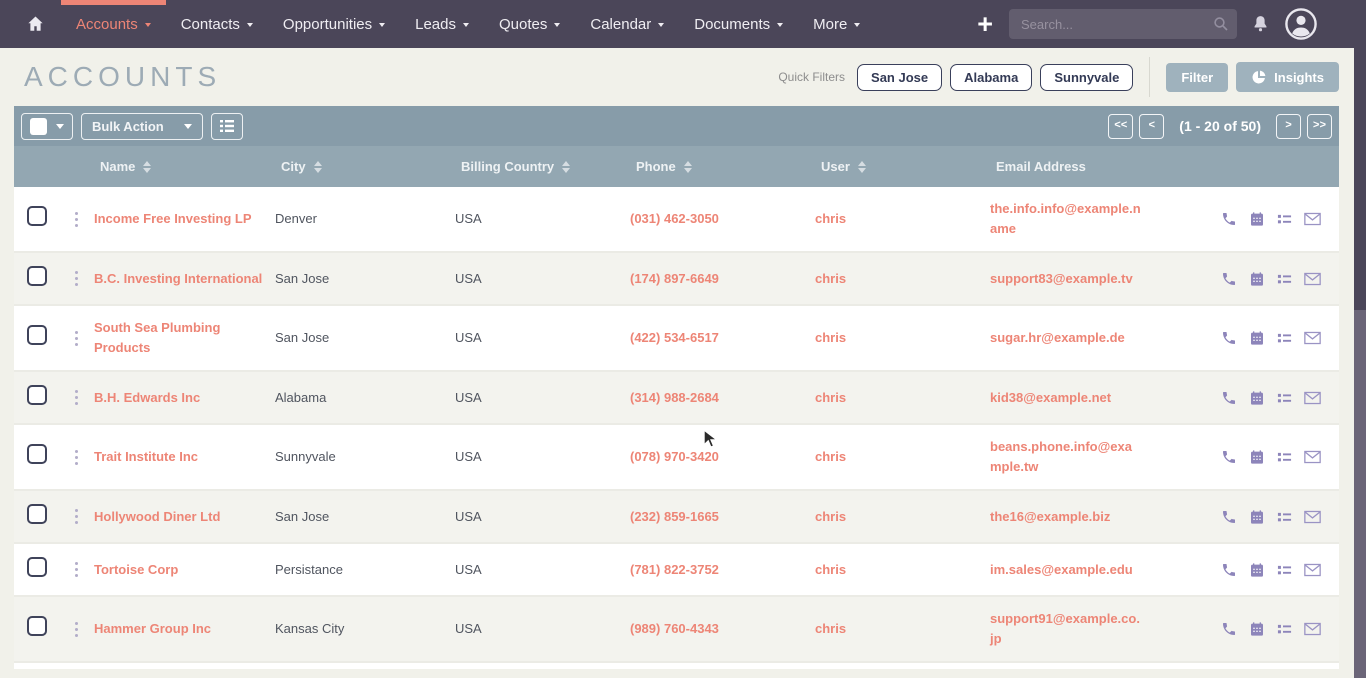  I want to click on column-header-name: Name, so click(184, 167).